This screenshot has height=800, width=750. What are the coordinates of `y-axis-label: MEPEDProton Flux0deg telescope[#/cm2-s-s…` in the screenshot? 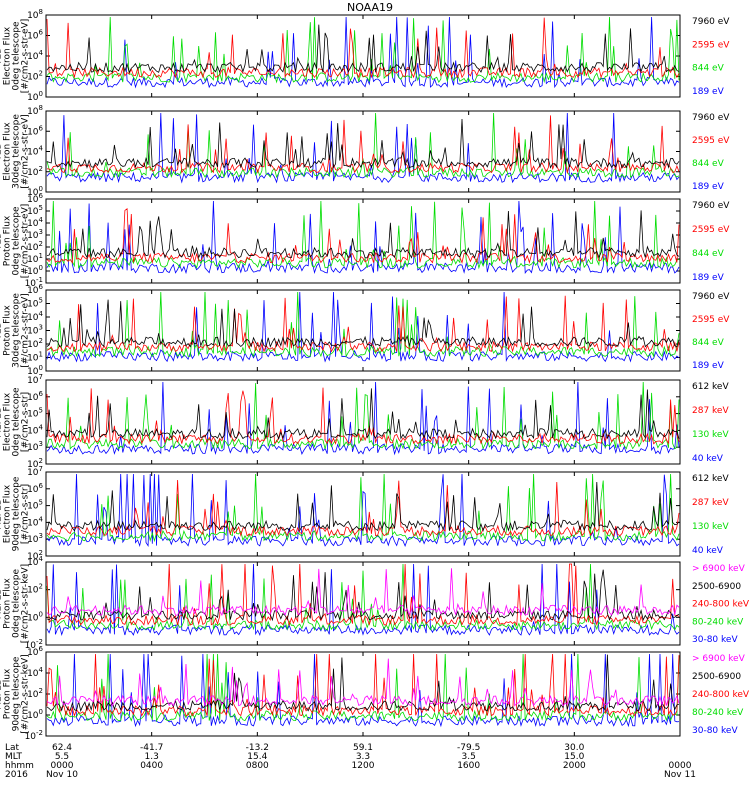 It's located at (15, 603).